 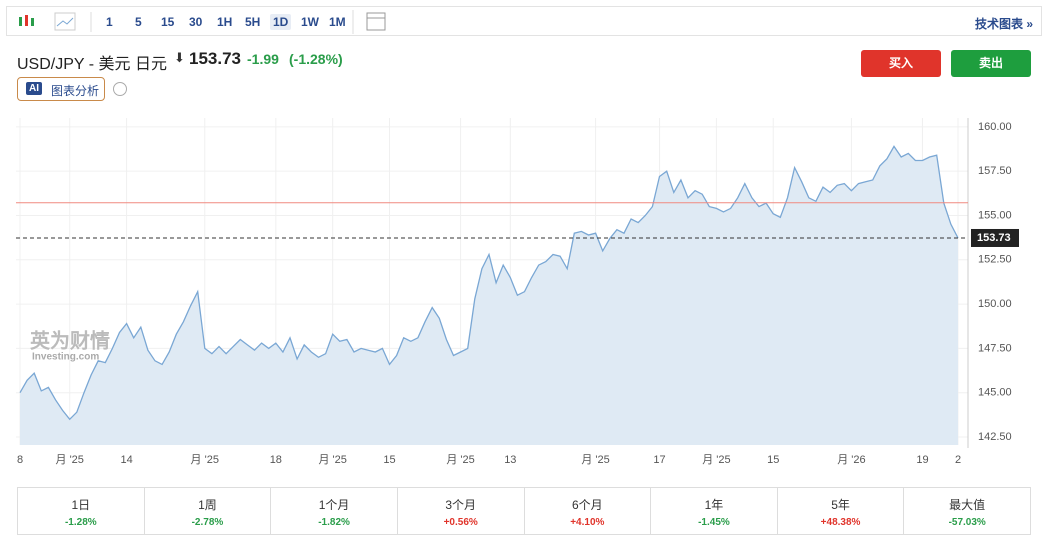 What do you see at coordinates (109, 22) in the screenshot?
I see `interval: 1` at bounding box center [109, 22].